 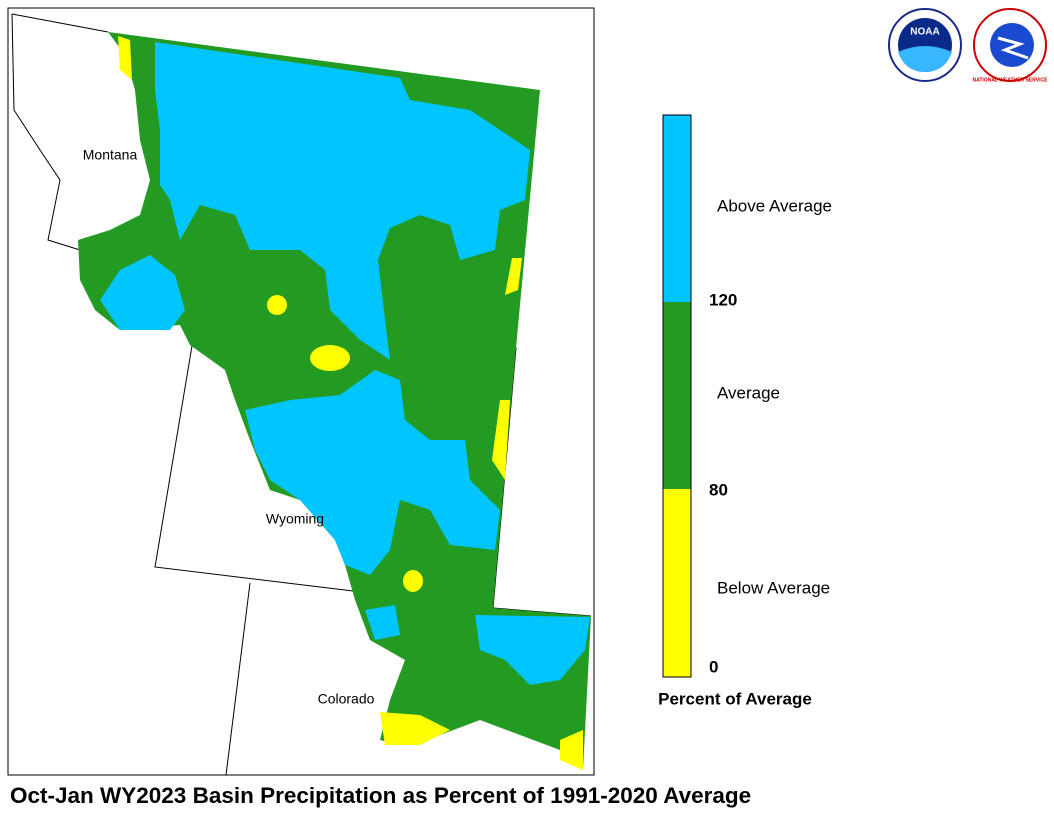 What do you see at coordinates (110, 155) in the screenshot?
I see `state-label: Montana` at bounding box center [110, 155].